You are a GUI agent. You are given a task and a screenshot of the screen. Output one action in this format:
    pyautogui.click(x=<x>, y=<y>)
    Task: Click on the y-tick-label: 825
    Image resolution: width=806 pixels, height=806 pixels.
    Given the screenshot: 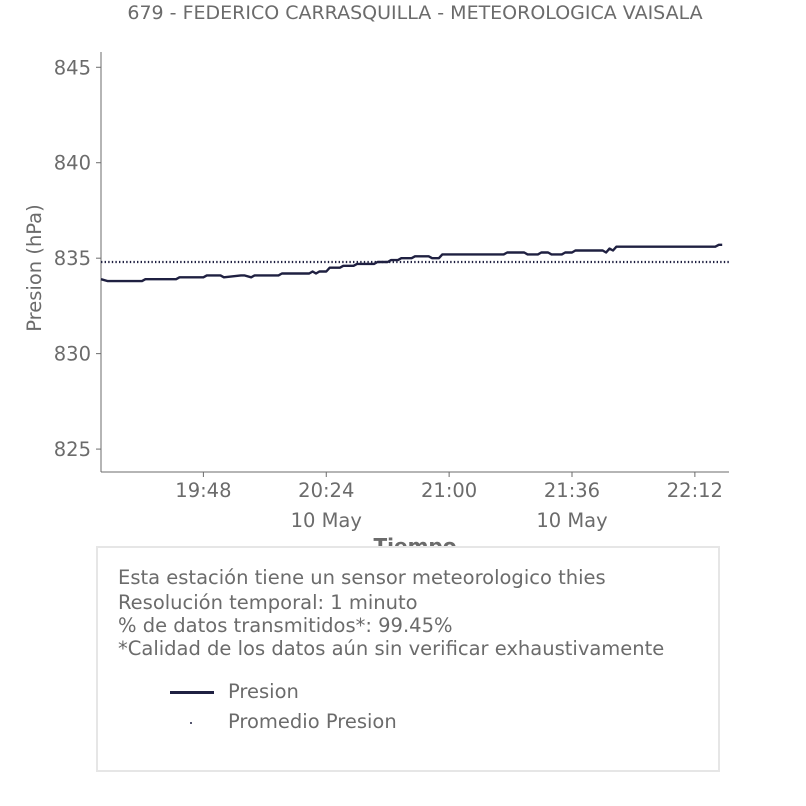 What is the action you would take?
    pyautogui.click(x=72, y=449)
    